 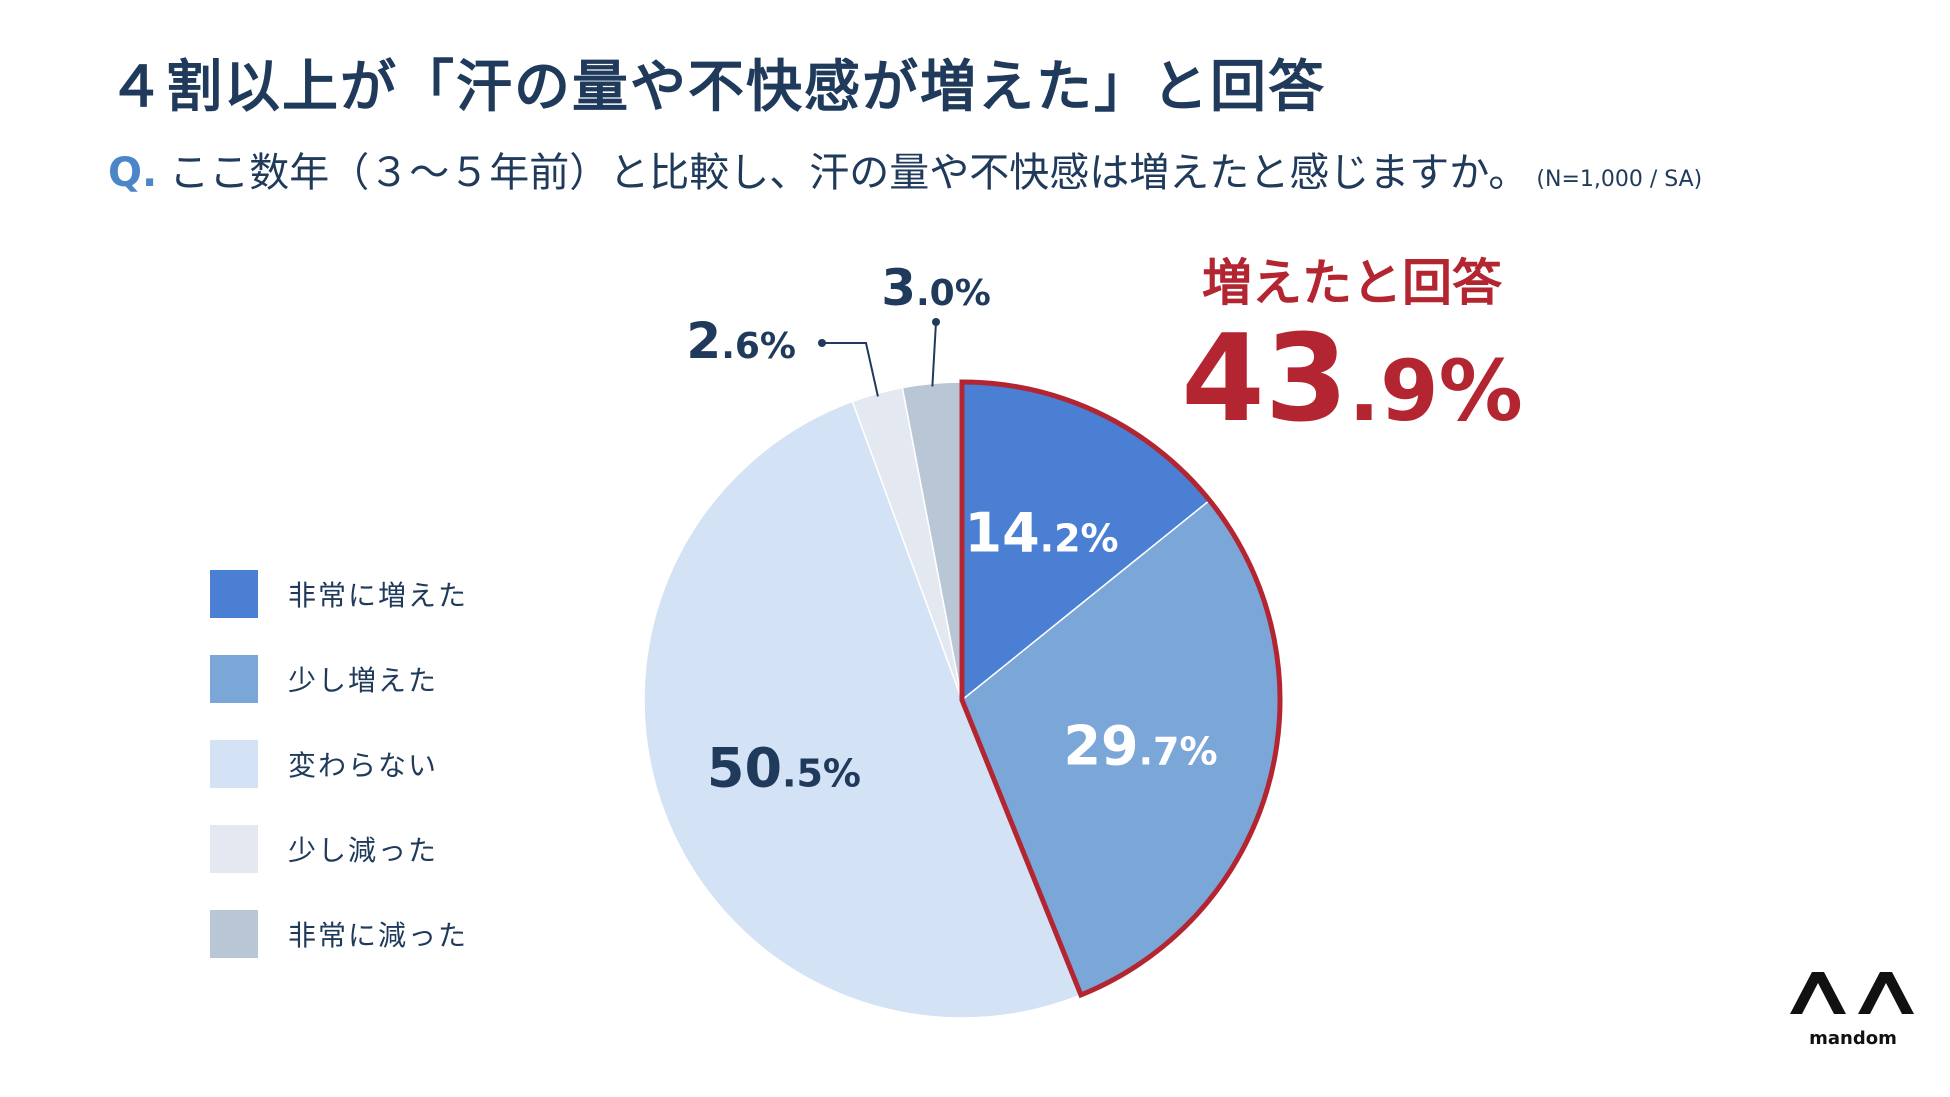 I want to click on legend-label: 少し減った, so click(x=363, y=850).